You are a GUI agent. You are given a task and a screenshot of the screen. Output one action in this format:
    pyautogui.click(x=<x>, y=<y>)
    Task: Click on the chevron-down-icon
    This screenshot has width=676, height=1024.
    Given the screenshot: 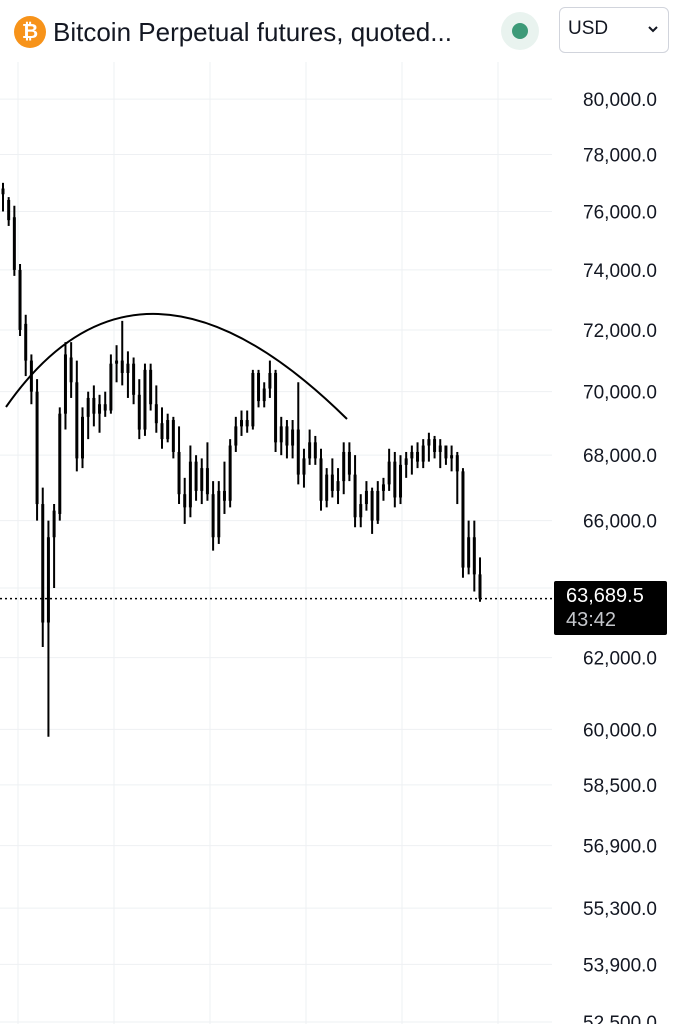 What is the action you would take?
    pyautogui.click(x=653, y=29)
    